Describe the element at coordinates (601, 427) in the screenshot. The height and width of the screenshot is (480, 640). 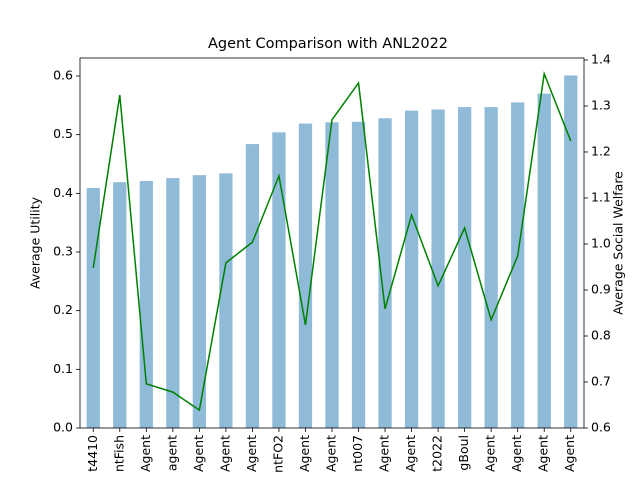
I see `y2-tick-label: 0.6` at that location.